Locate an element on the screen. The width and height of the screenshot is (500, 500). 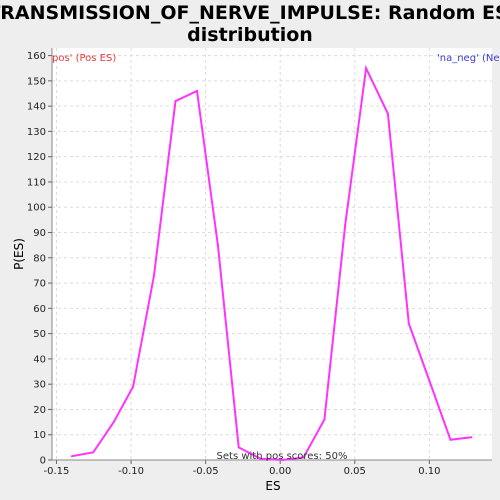
y-tick-label: 140 is located at coordinates (36, 107).